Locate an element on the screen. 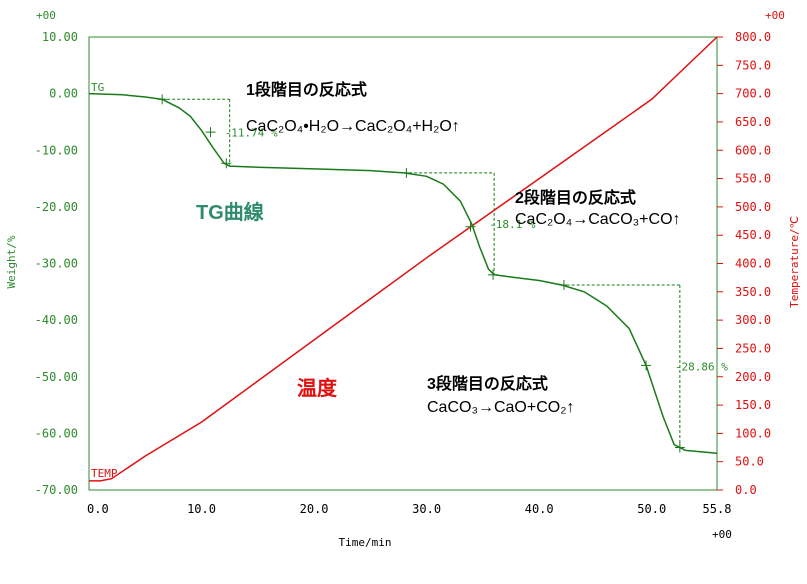  left-tick-label: -30.00 is located at coordinates (56, 264).